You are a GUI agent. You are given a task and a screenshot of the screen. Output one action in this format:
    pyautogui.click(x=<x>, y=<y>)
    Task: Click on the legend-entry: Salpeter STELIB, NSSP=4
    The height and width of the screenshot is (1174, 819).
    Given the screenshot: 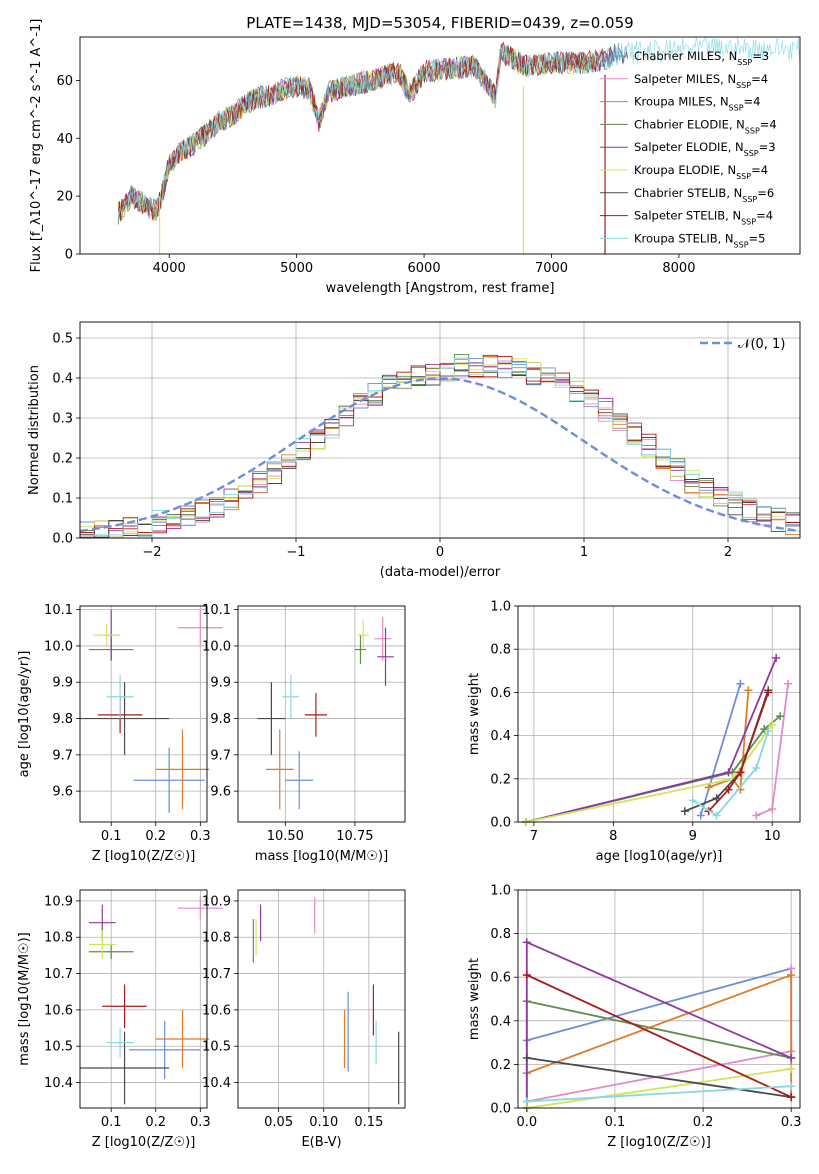 What is the action you would take?
    pyautogui.click(x=703, y=218)
    